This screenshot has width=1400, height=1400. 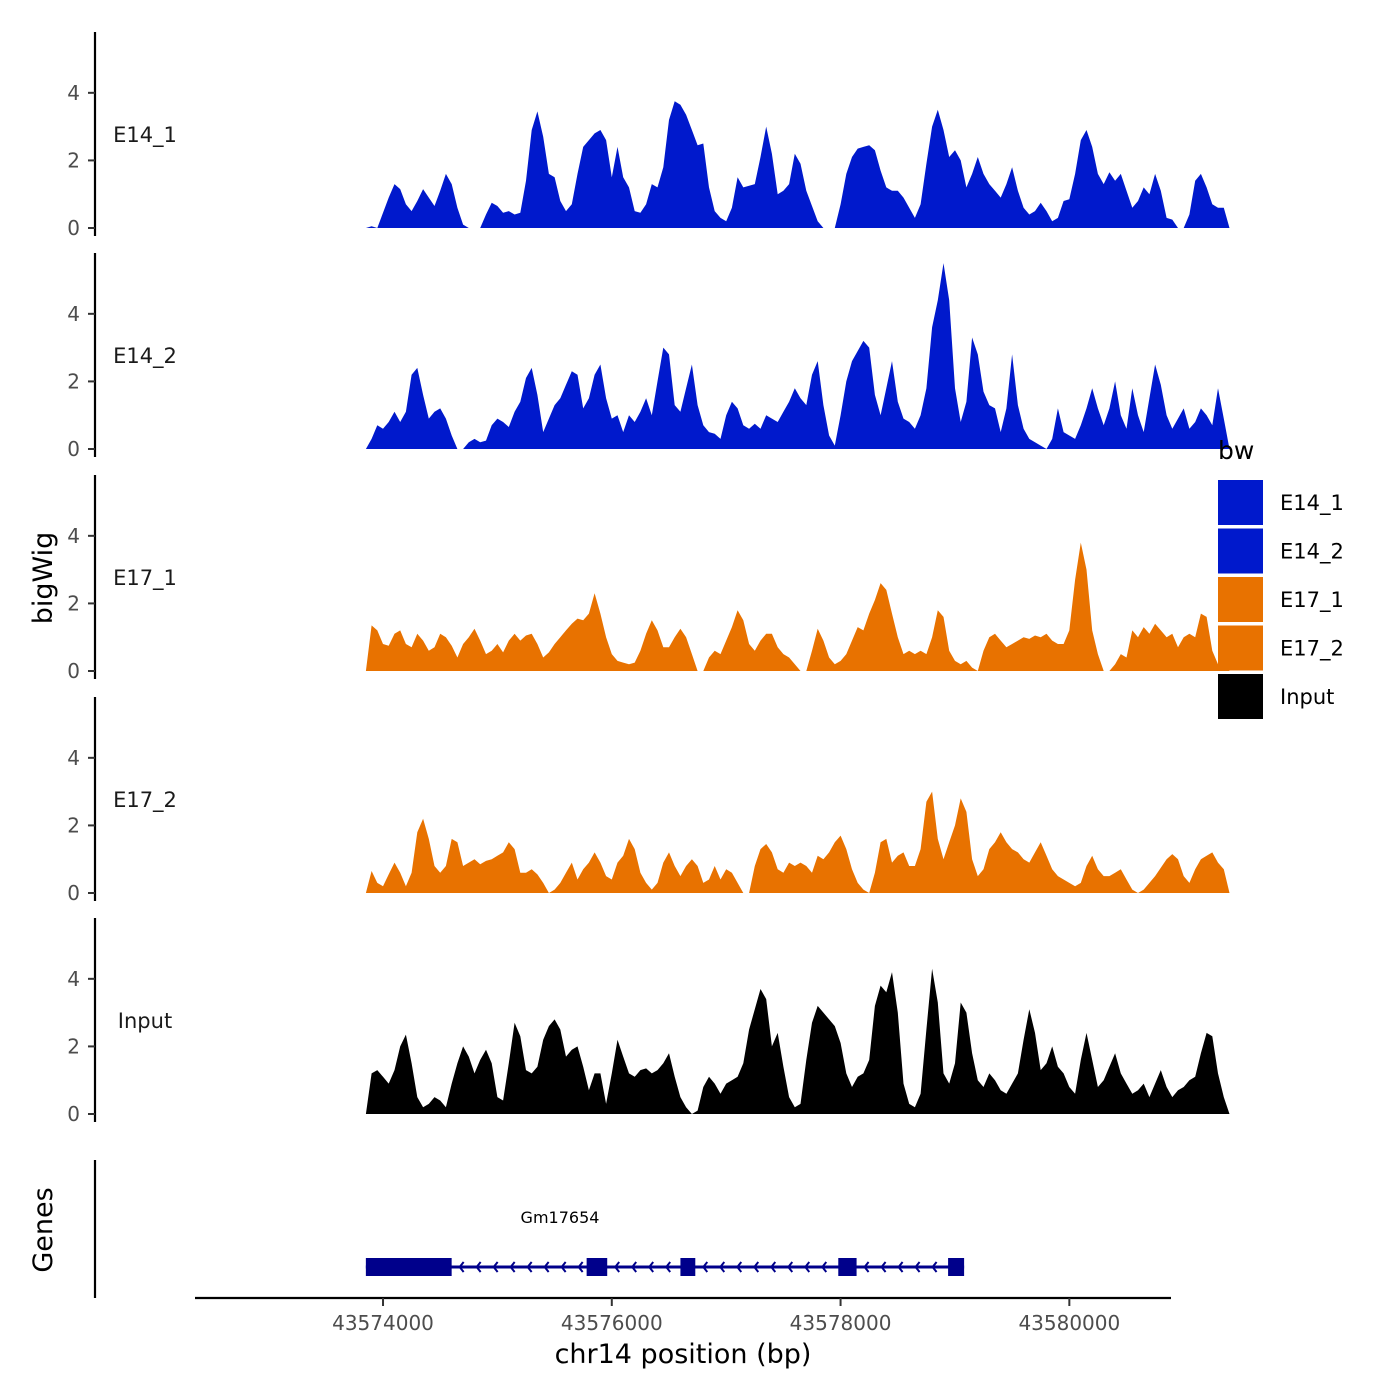 I want to click on legend-label-E14_1: E14_1, so click(x=1312, y=503).